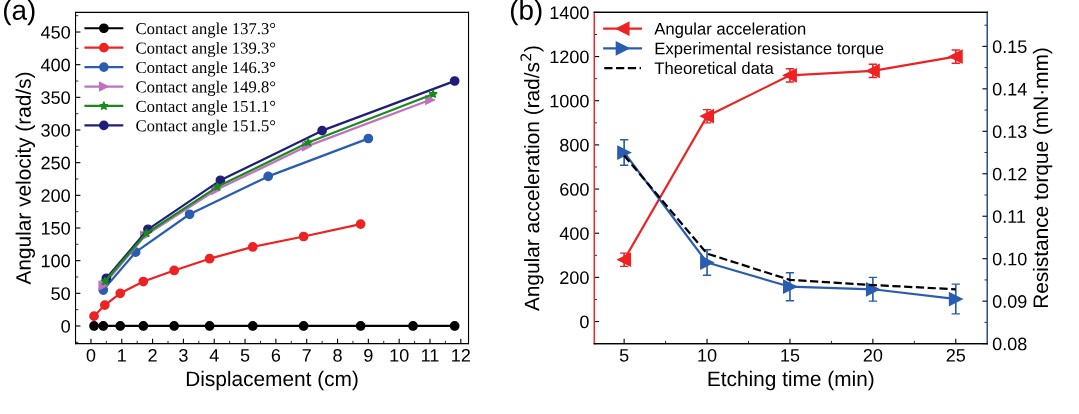  What do you see at coordinates (1009, 301) in the screenshot?
I see `y2-tick-label: 0.09` at bounding box center [1009, 301].